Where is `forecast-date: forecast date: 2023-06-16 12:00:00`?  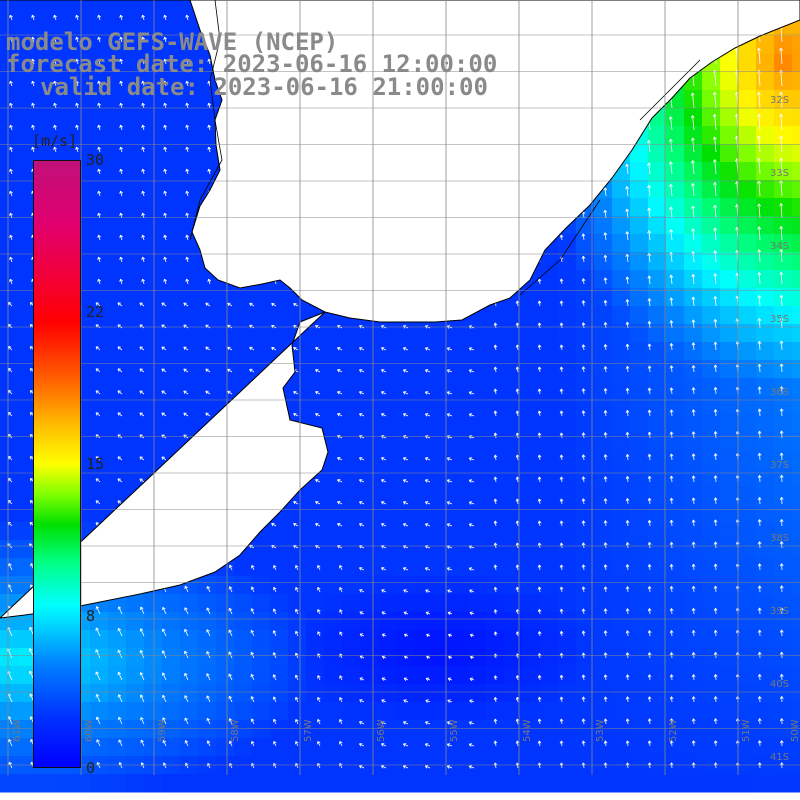
forecast-date: forecast date: 2023-06-16 12:00:00 is located at coordinates (252, 64).